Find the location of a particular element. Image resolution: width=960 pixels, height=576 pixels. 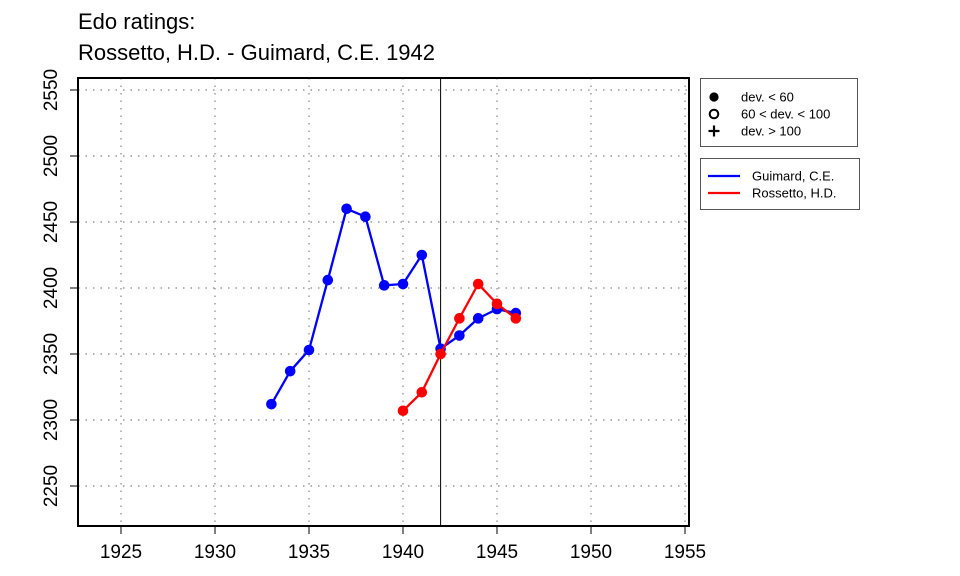

series-legend-label: Guimard, C.E. is located at coordinates (793, 176).